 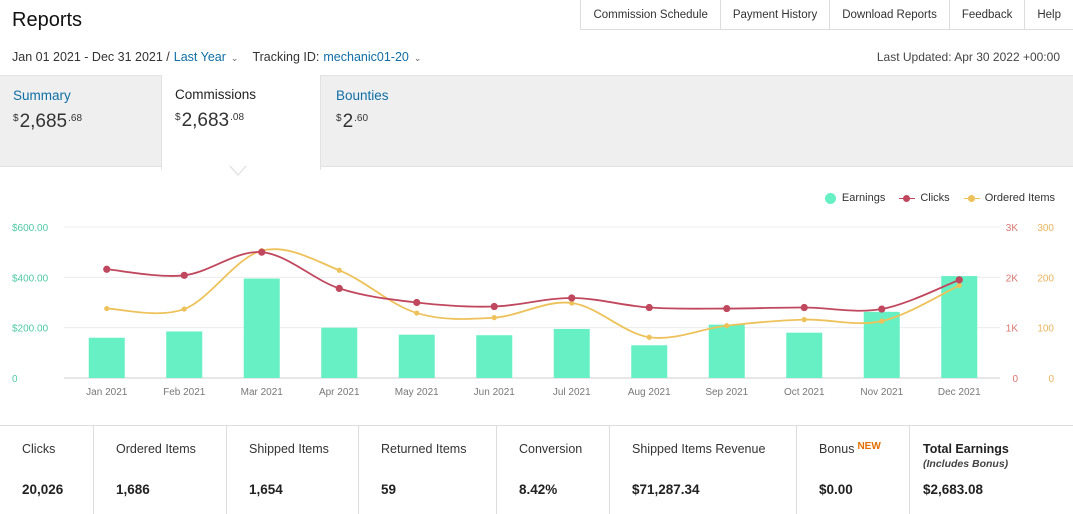 What do you see at coordinates (286, 57) in the screenshot?
I see `tracking-id-label: Tracking ID:` at bounding box center [286, 57].